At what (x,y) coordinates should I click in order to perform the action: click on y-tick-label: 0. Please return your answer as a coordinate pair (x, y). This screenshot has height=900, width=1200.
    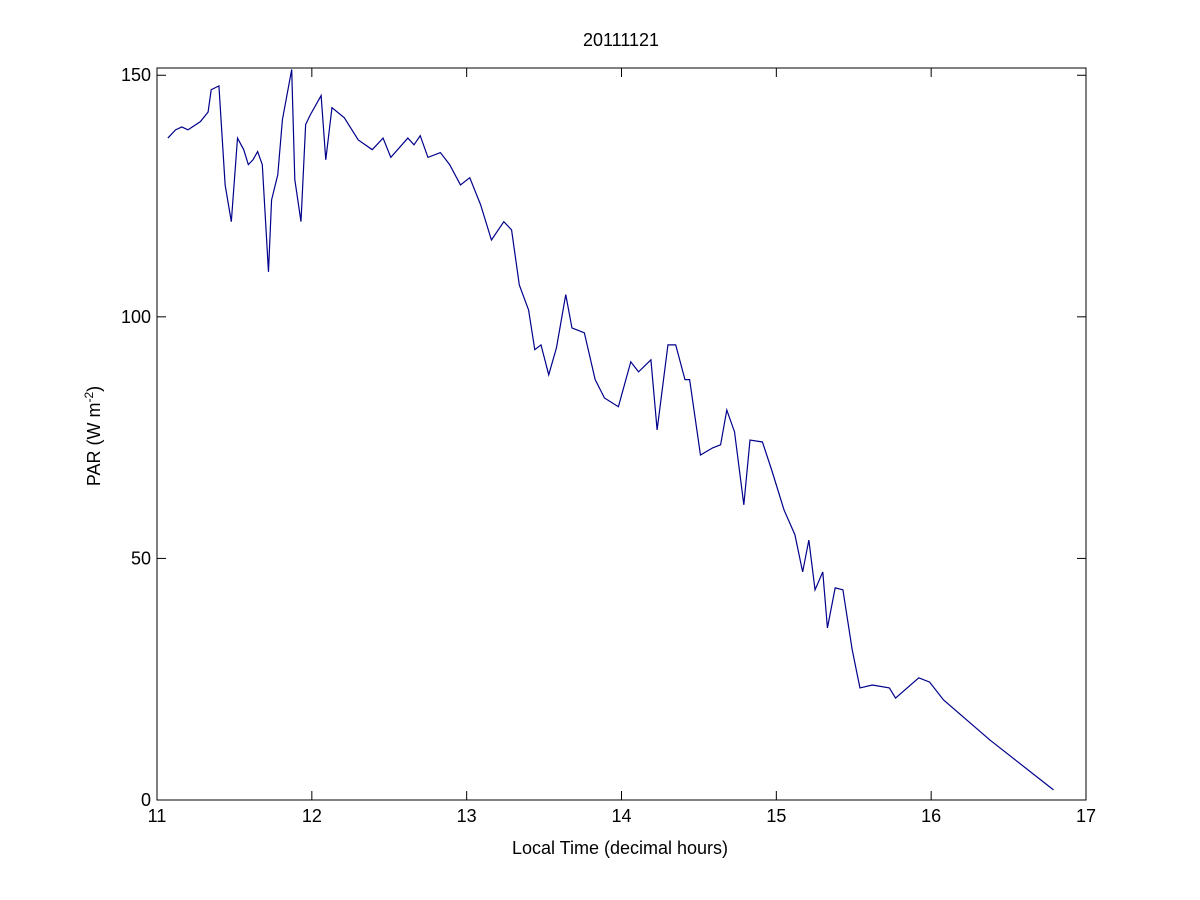
    Looking at the image, I should click on (146, 800).